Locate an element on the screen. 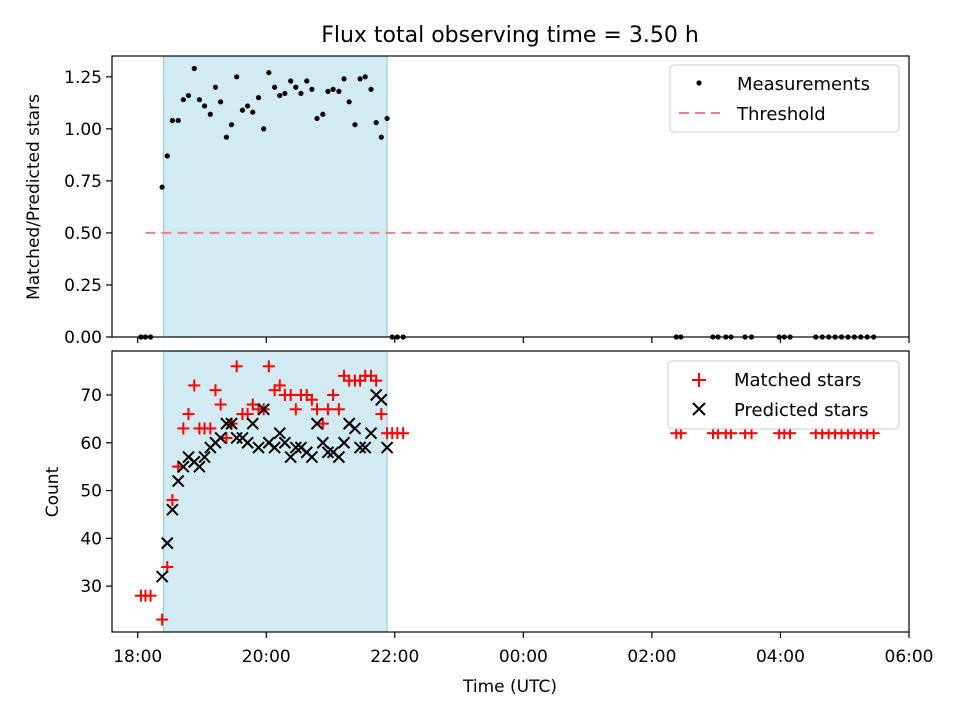  bottom-y-tick-label: 40 is located at coordinates (91, 539).